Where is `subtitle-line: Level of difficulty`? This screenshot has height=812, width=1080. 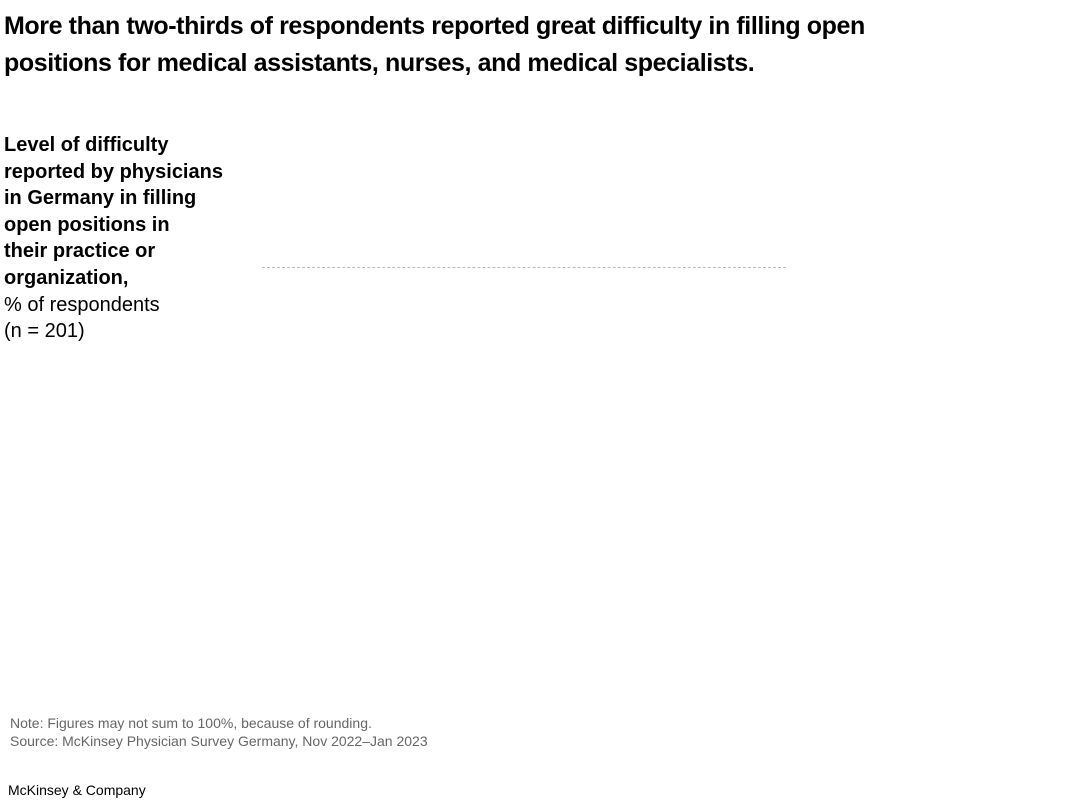
subtitle-line: Level of difficulty is located at coordinates (86, 145).